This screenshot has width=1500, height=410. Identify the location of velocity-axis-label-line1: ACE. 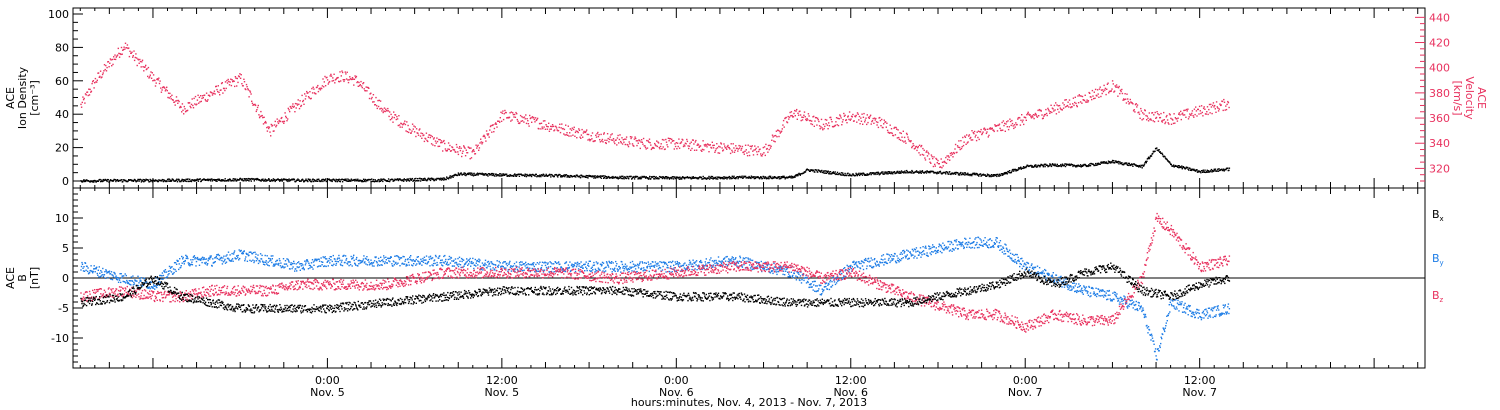
(1481, 98).